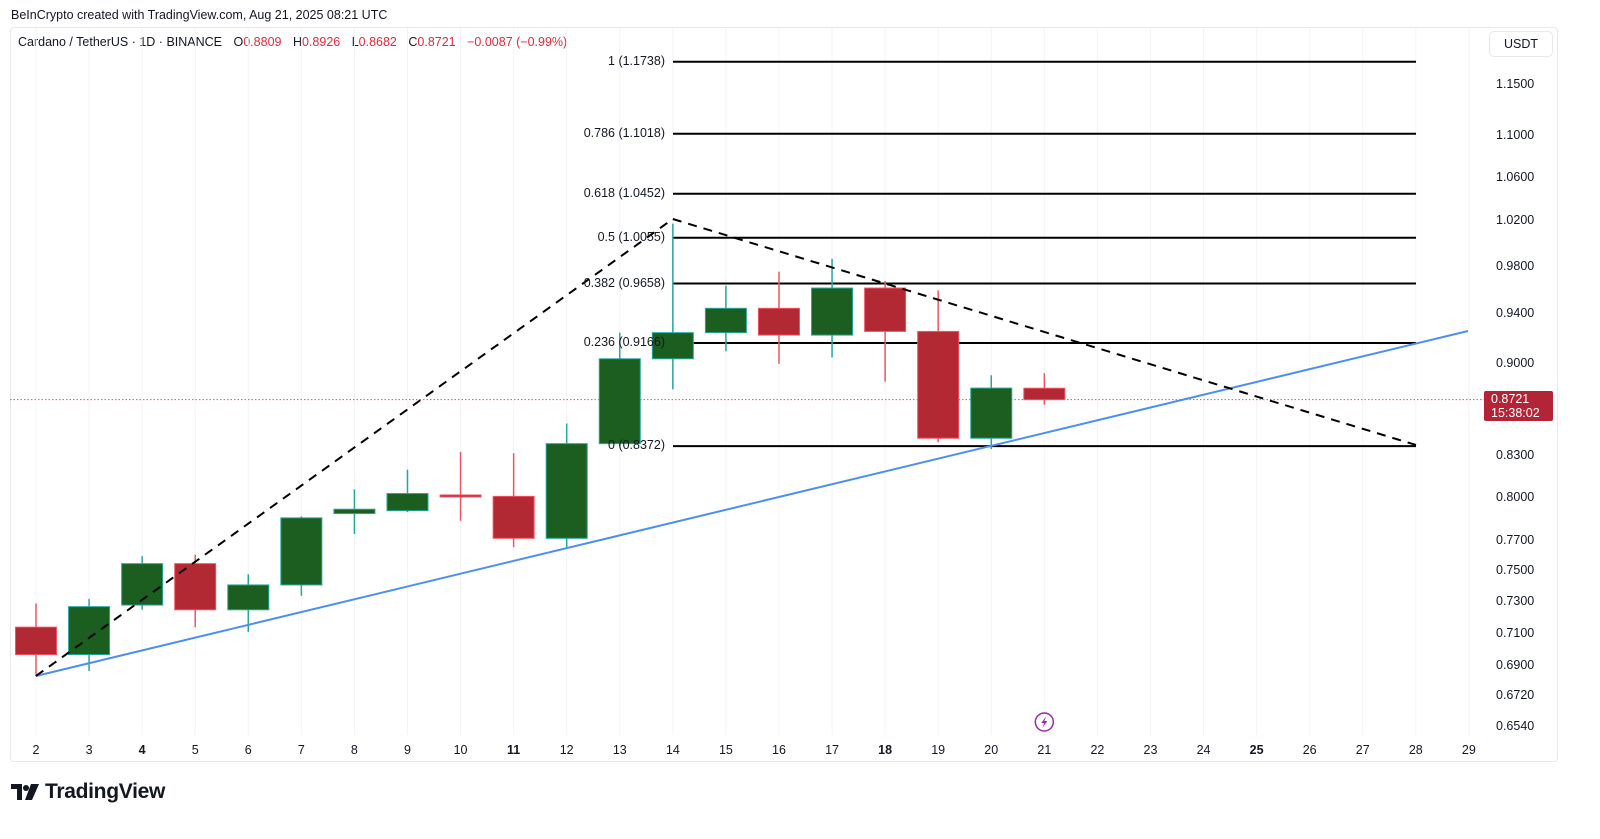 The height and width of the screenshot is (839, 1600). Describe the element at coordinates (1256, 750) in the screenshot. I see `time-axis-label: 25` at that location.